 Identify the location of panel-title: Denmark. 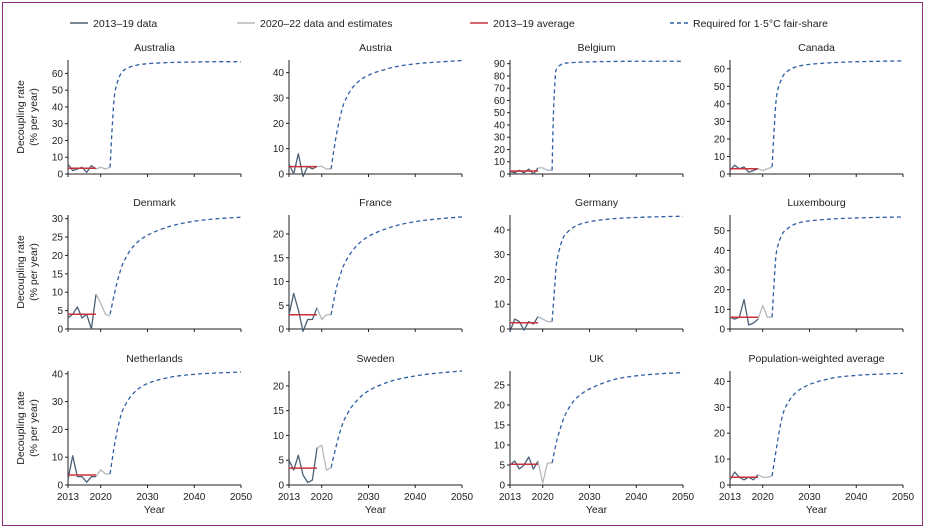
(154, 203).